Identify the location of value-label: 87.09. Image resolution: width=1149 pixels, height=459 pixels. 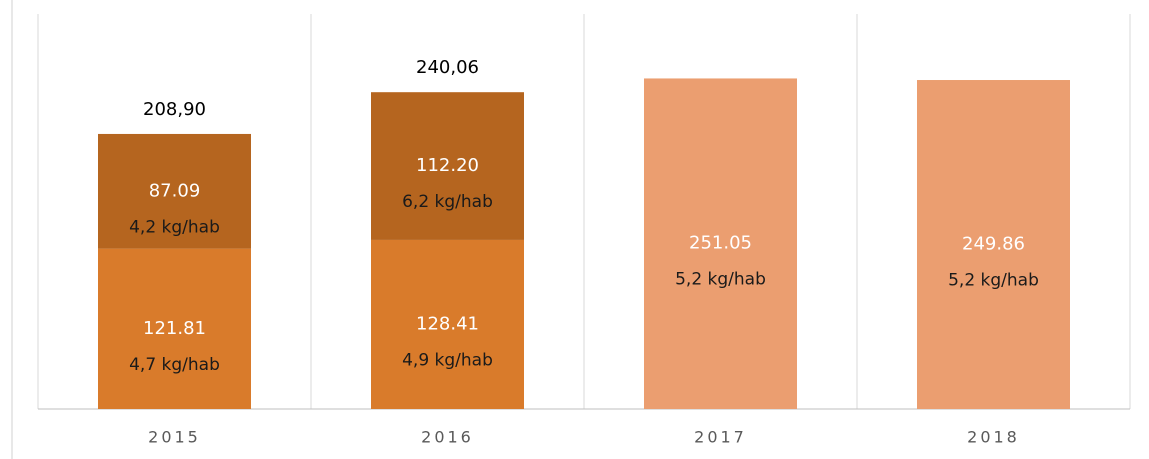
(175, 190).